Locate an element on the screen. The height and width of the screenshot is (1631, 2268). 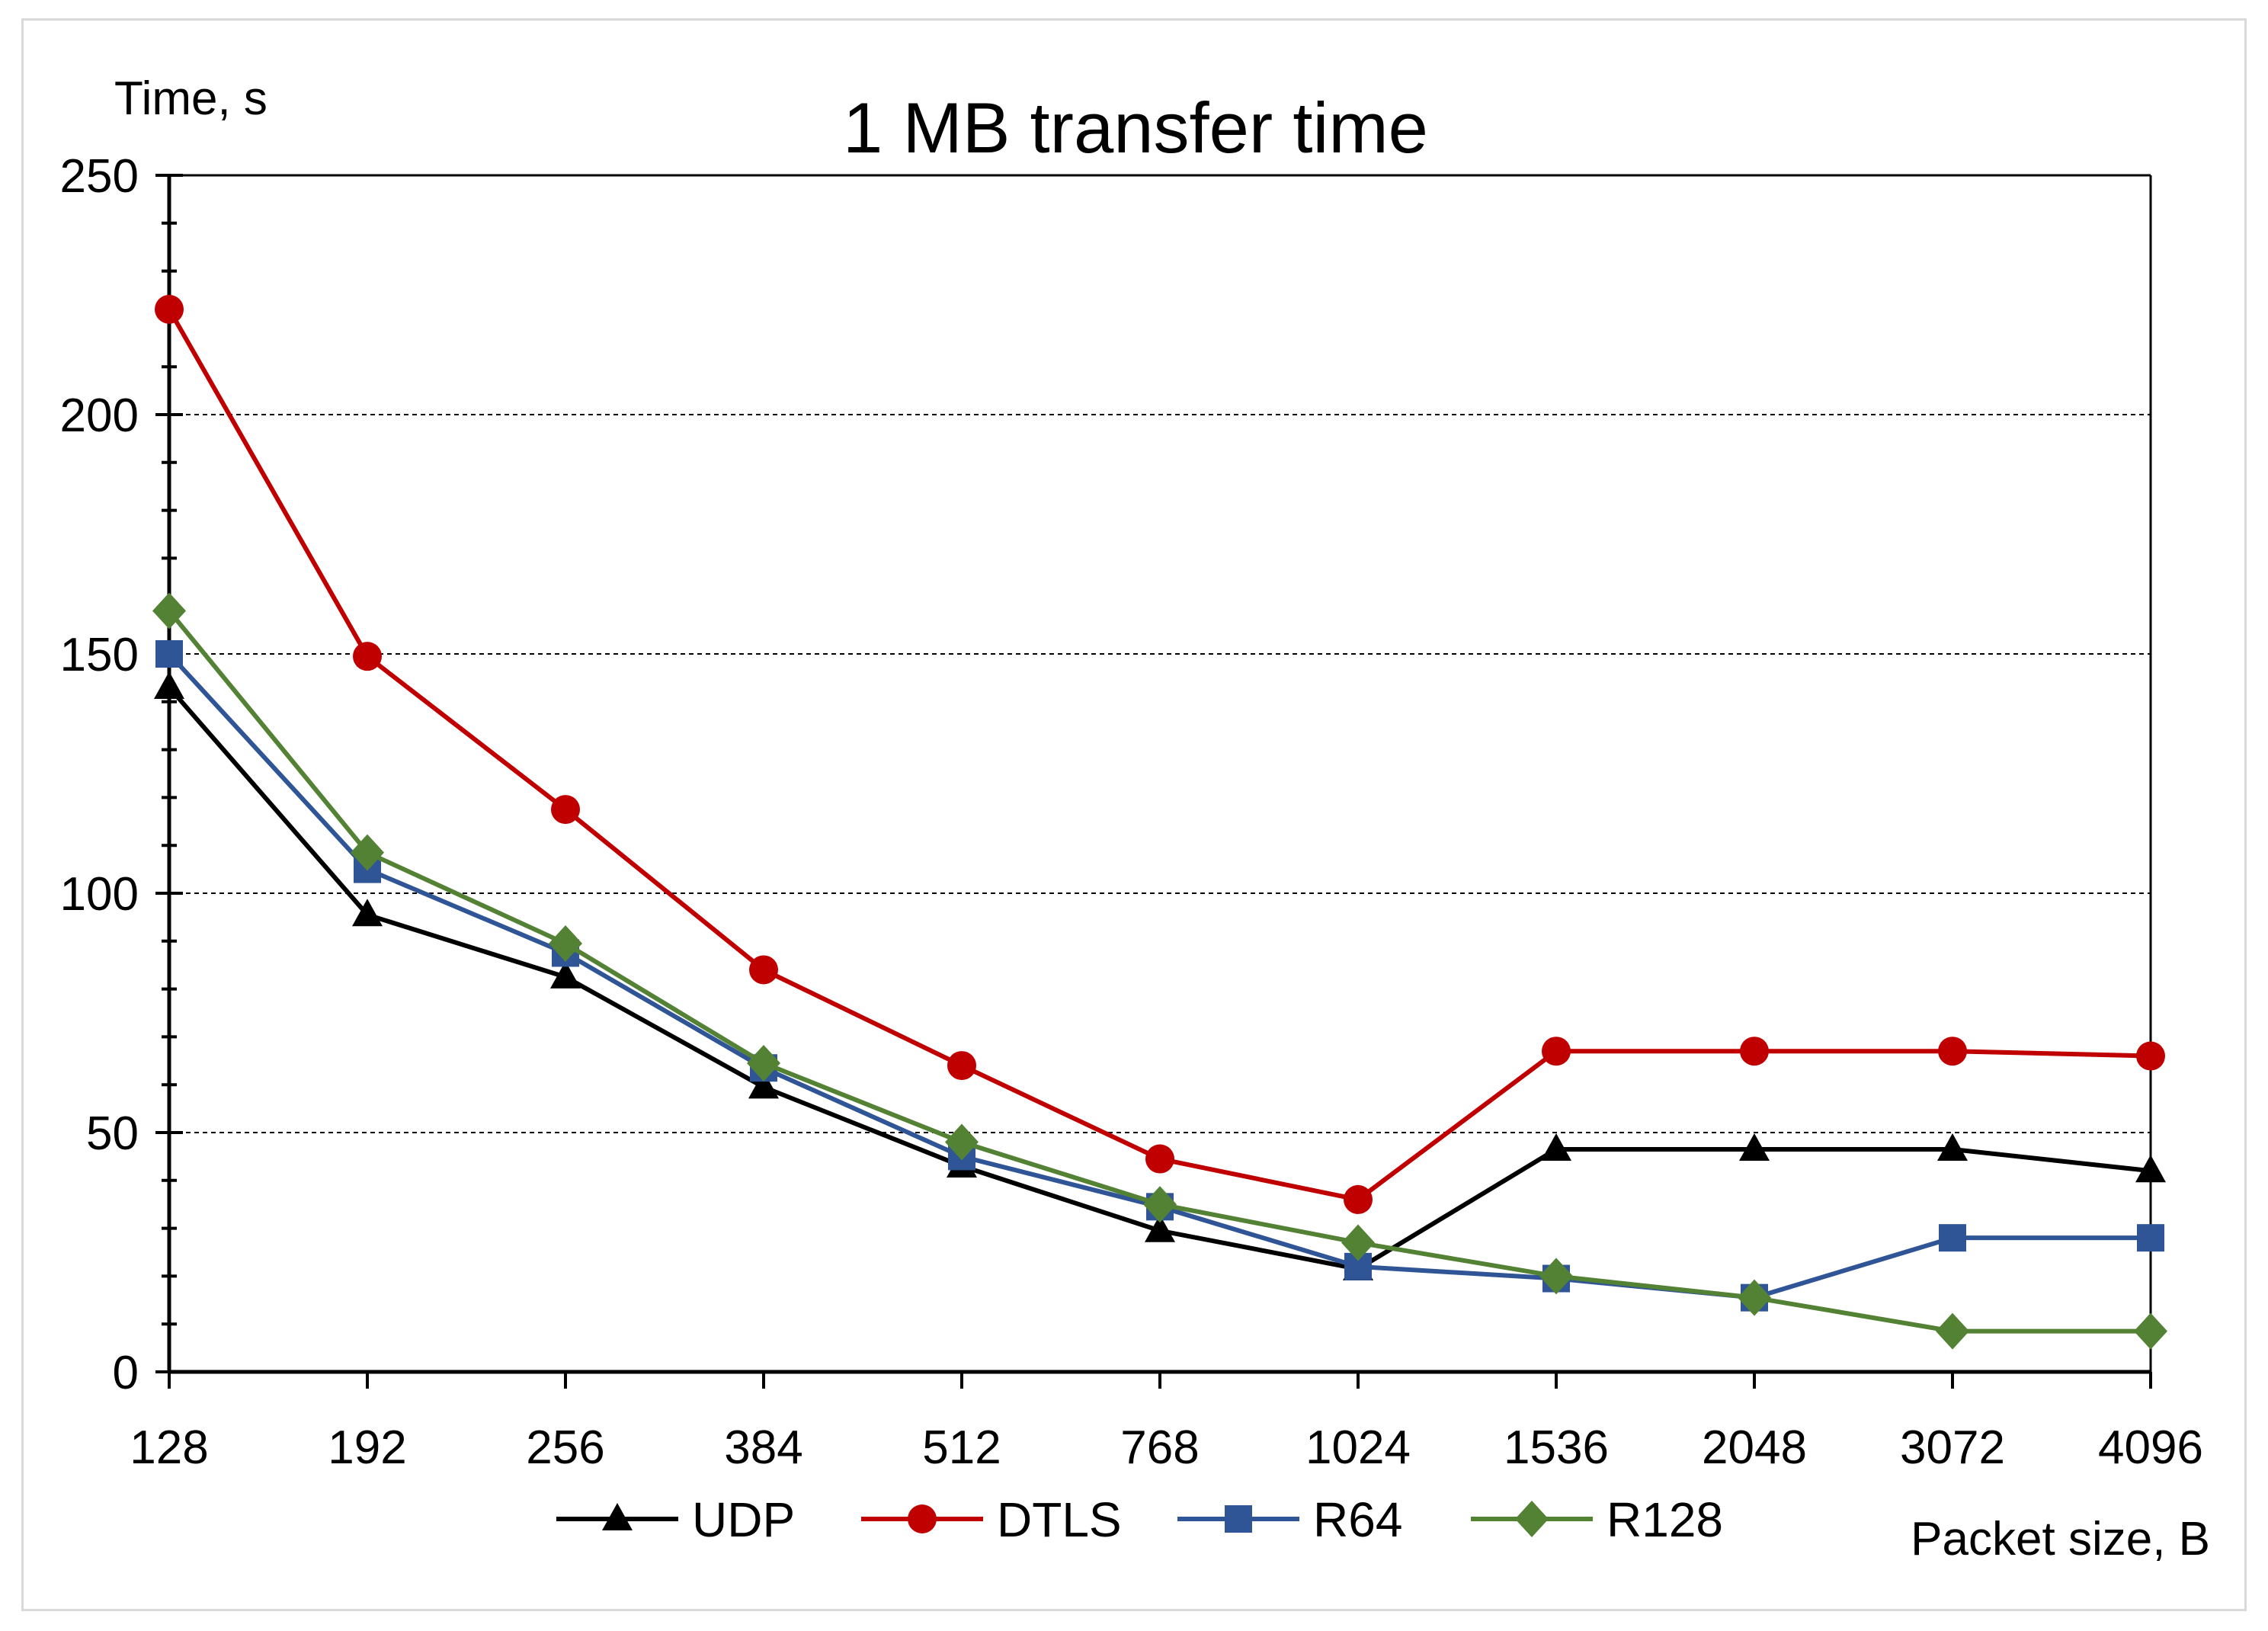
y-tick-label: 100 is located at coordinates (99, 894).